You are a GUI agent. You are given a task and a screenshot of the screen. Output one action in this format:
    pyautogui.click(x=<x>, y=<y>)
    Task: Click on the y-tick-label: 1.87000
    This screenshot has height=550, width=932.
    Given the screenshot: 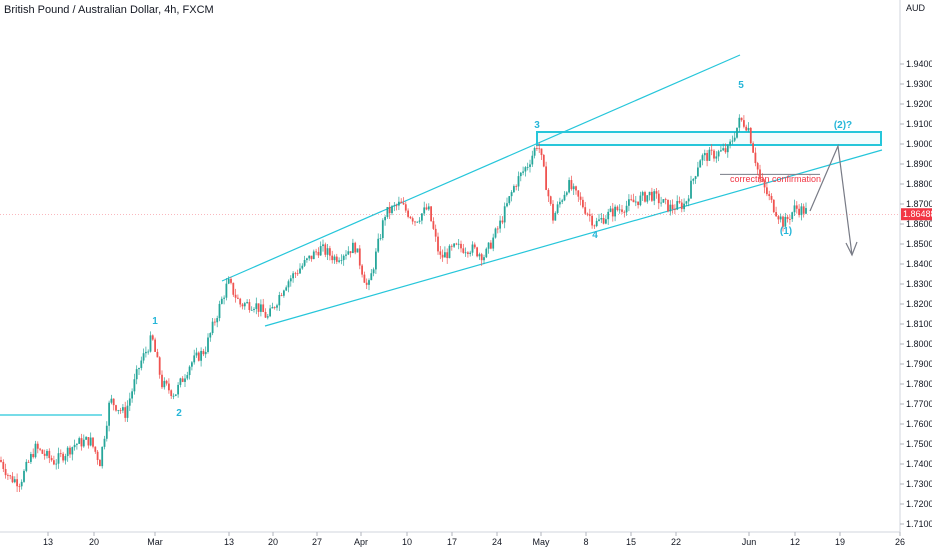 What is the action you would take?
    pyautogui.click(x=919, y=204)
    